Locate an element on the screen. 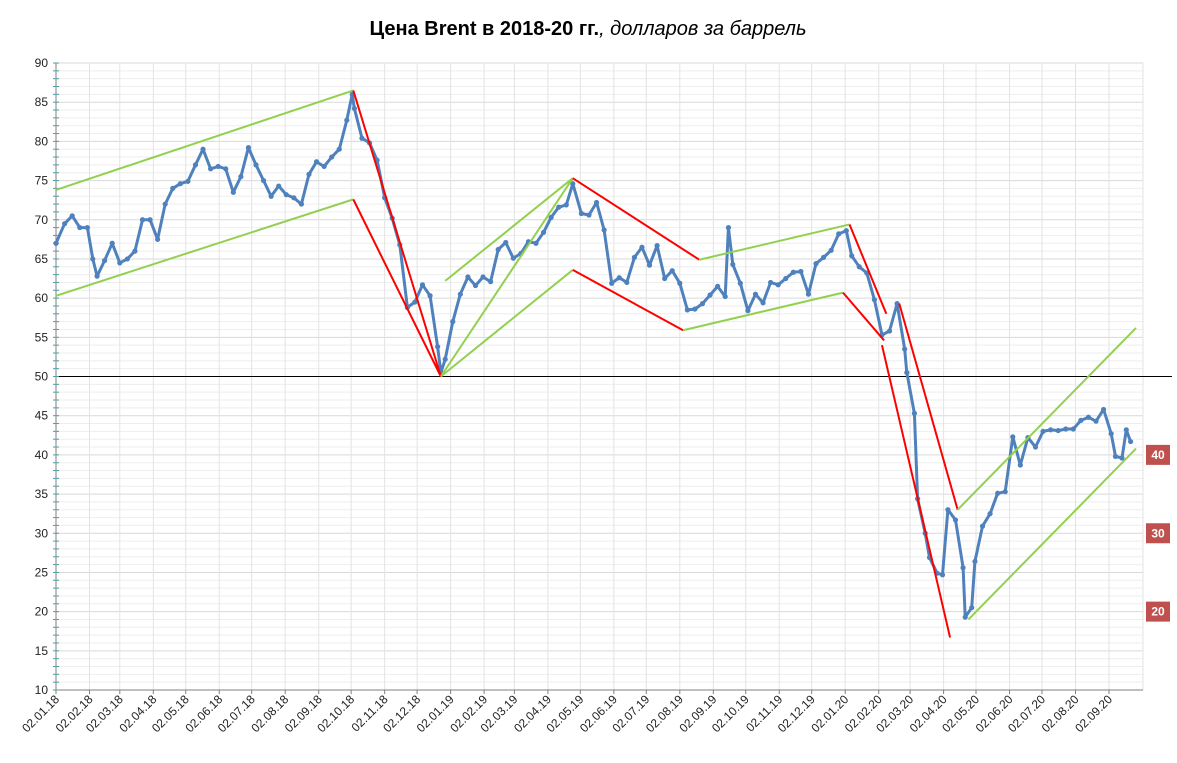 This screenshot has width=1177, height=763. chart-title-italic: , долларов за баррель is located at coordinates (702, 29).